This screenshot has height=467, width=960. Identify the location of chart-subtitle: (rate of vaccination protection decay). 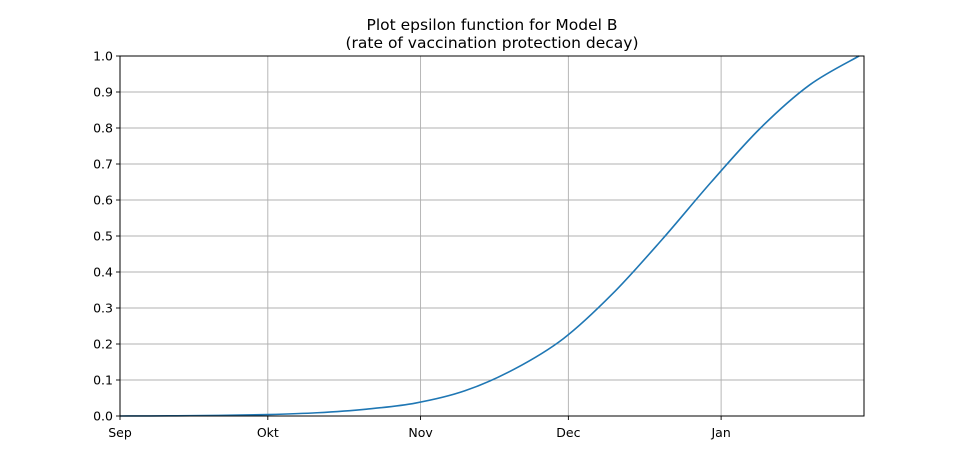
(491, 43).